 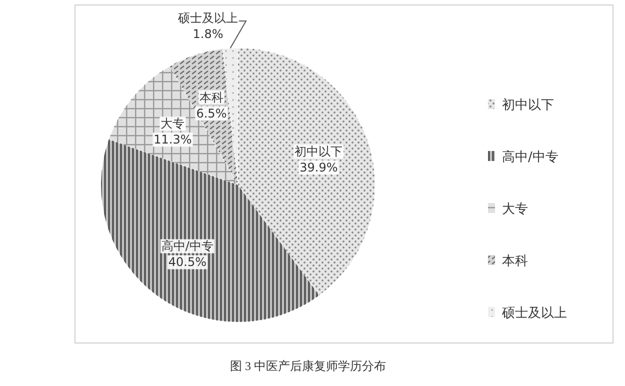 I want to click on slice-label: 初中以下, so click(x=318, y=151).